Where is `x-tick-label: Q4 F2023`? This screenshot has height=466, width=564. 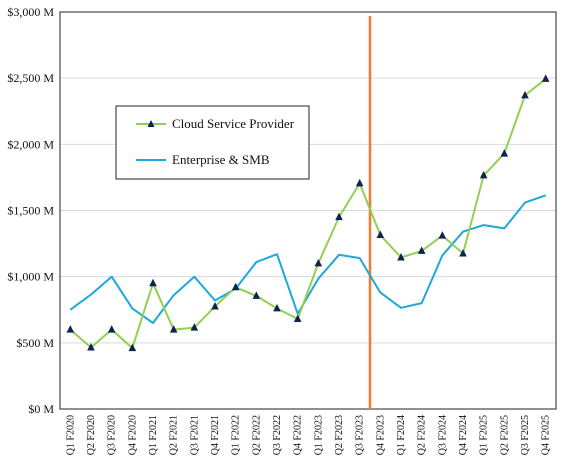
x-tick-label: Q4 F2023 is located at coordinates (380, 435).